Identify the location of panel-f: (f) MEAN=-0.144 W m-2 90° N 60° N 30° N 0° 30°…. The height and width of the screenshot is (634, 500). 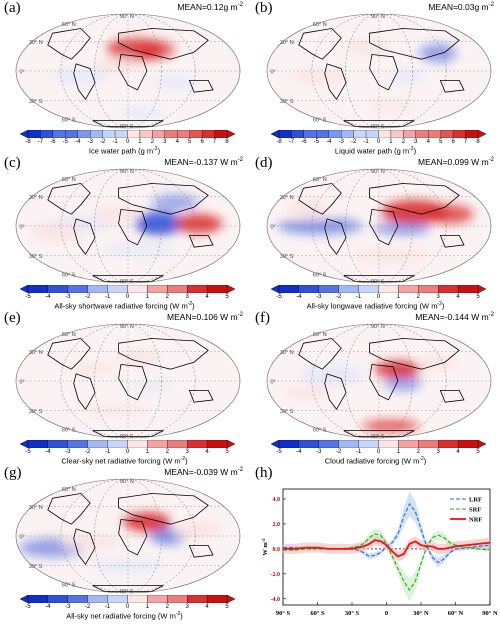
(375, 388).